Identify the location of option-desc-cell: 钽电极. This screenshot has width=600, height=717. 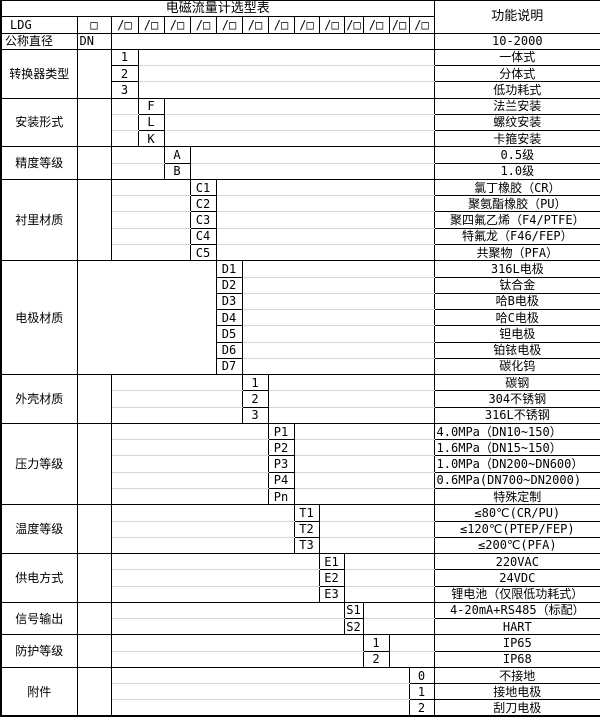
(516, 334).